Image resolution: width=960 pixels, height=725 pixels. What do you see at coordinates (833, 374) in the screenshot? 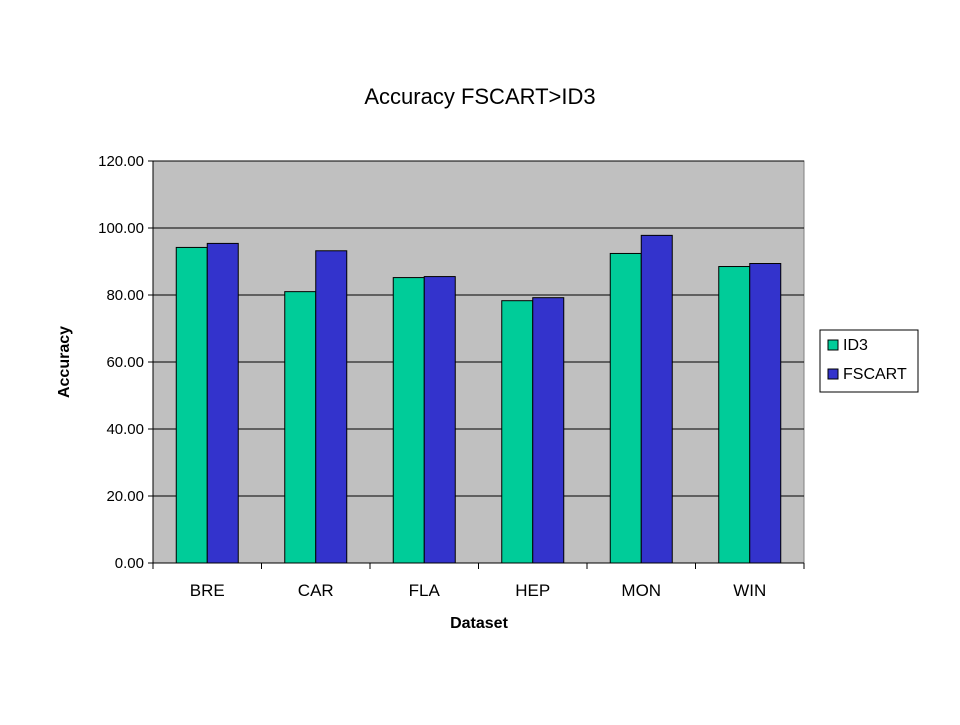
I see `legend-swatch-fscart` at bounding box center [833, 374].